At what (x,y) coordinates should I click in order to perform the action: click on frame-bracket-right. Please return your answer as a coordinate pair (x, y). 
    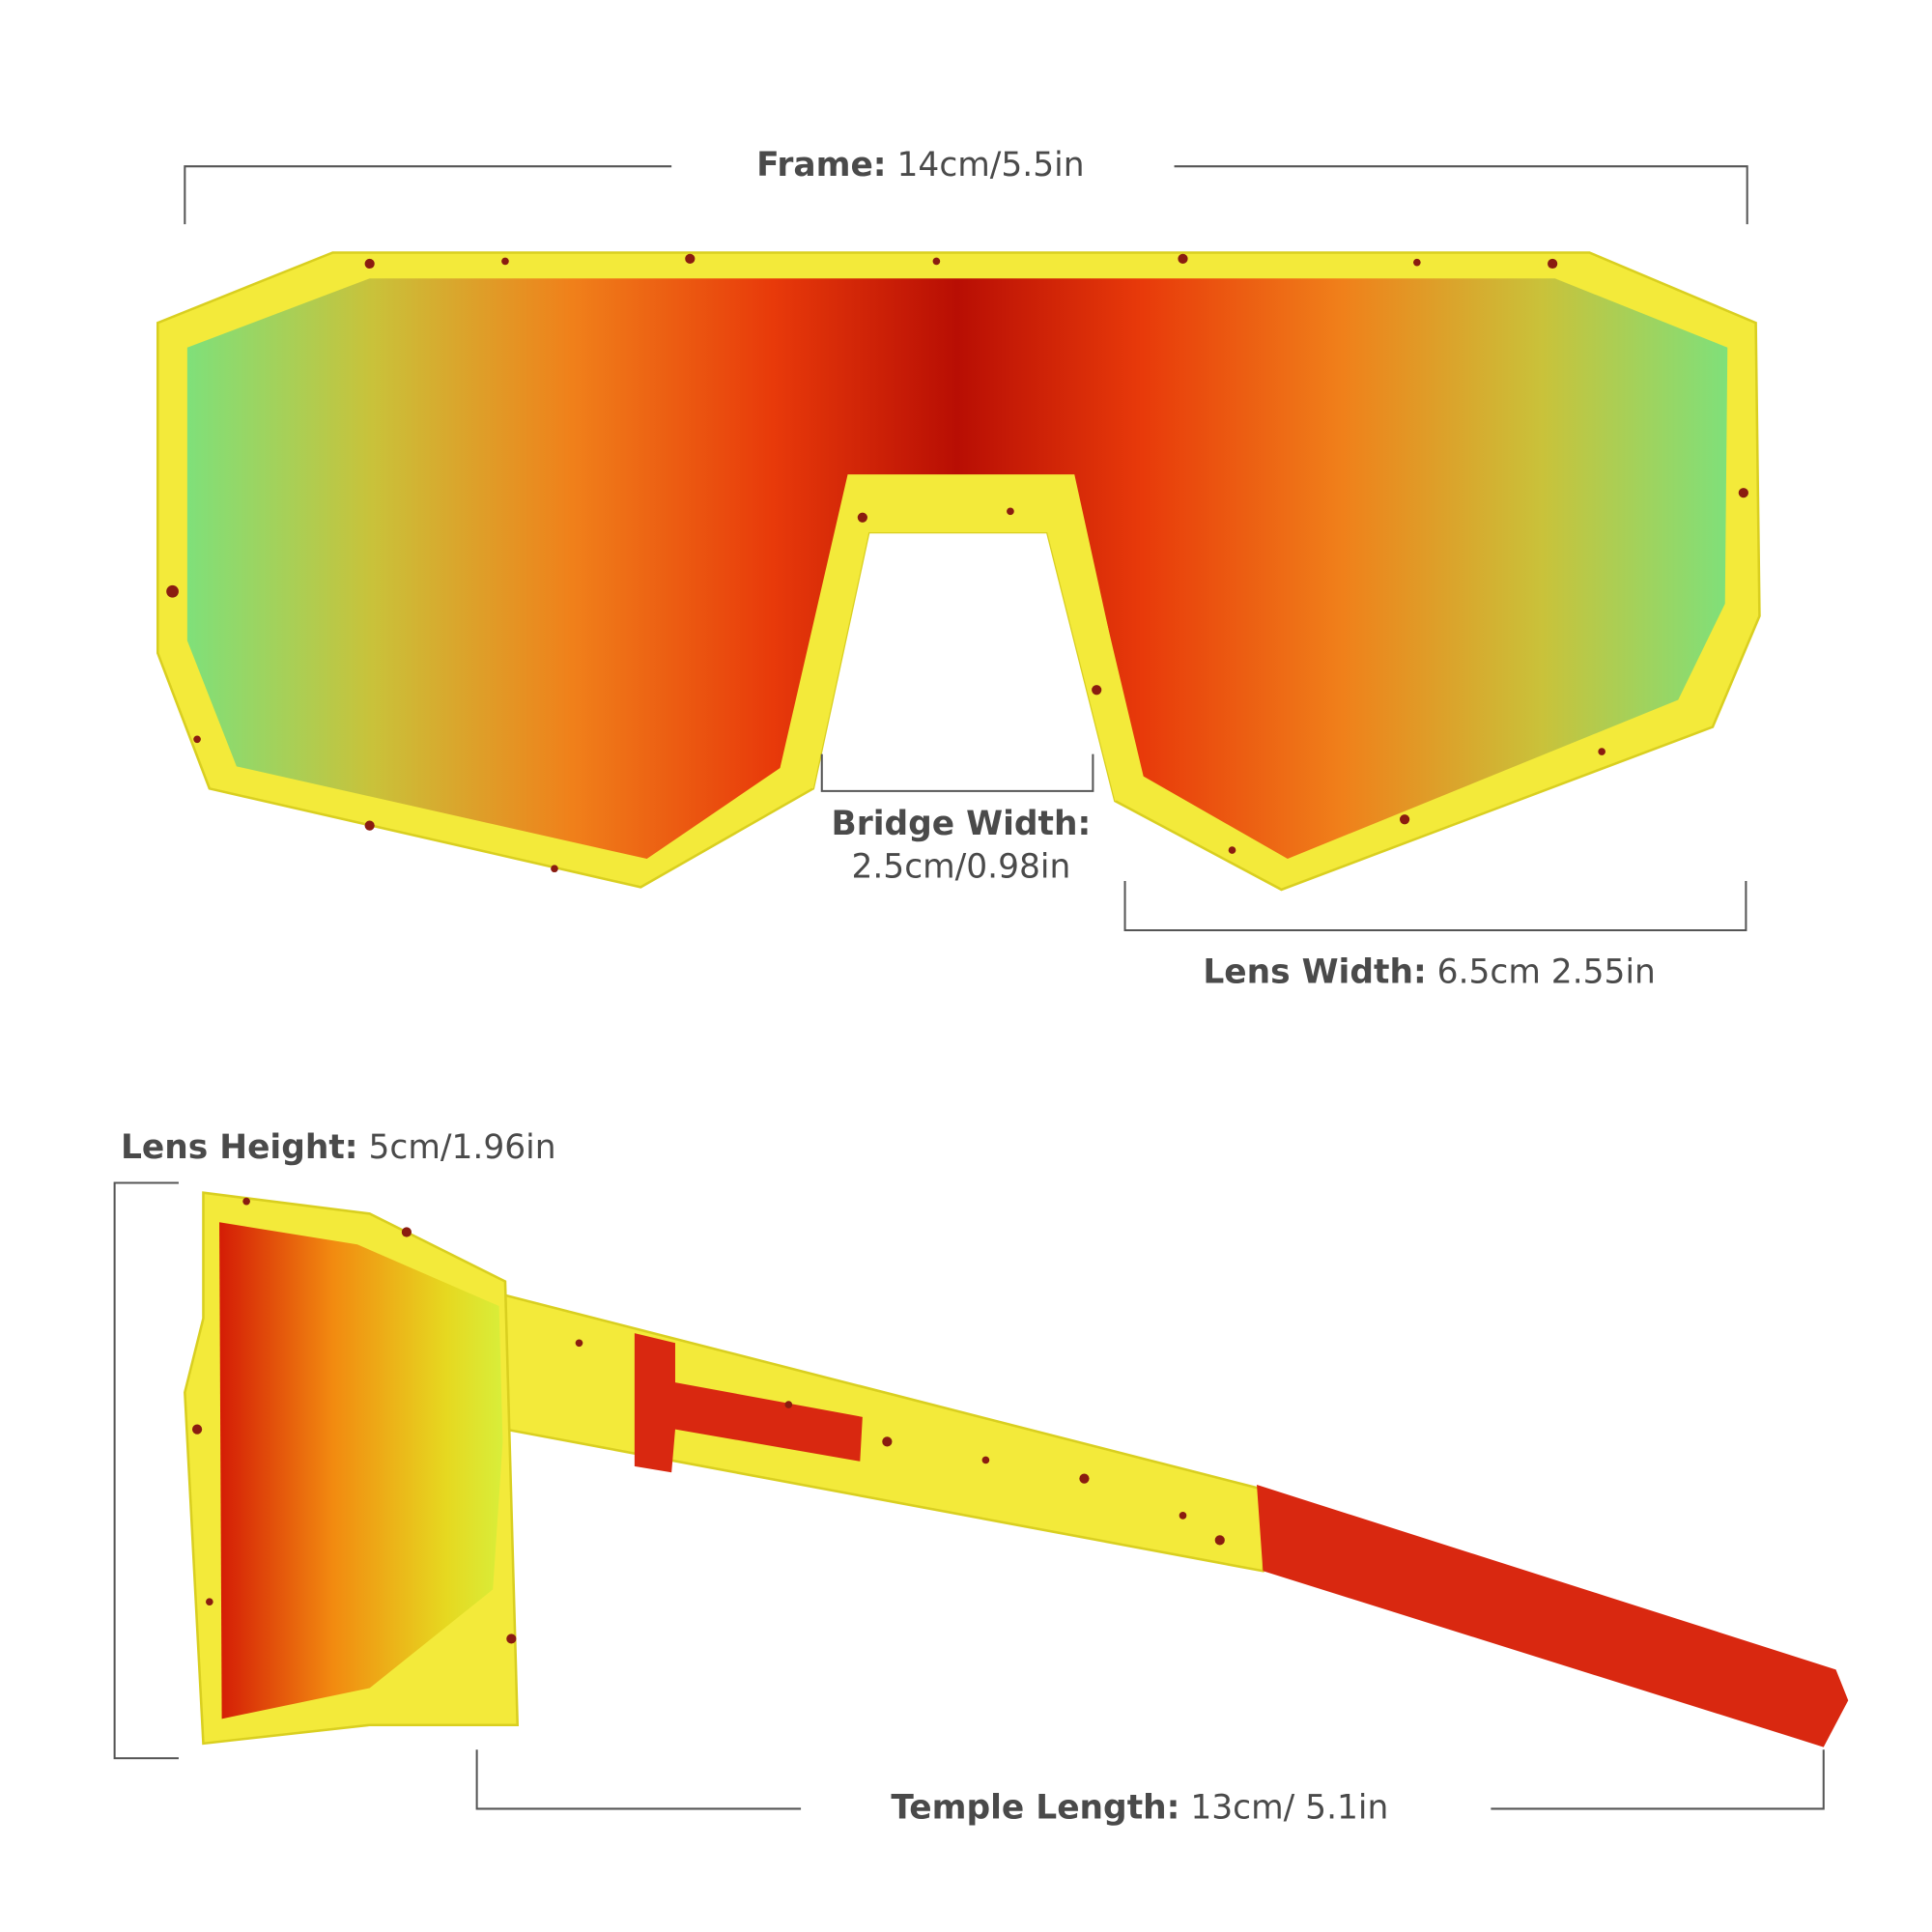
    Looking at the image, I should click on (1461, 195).